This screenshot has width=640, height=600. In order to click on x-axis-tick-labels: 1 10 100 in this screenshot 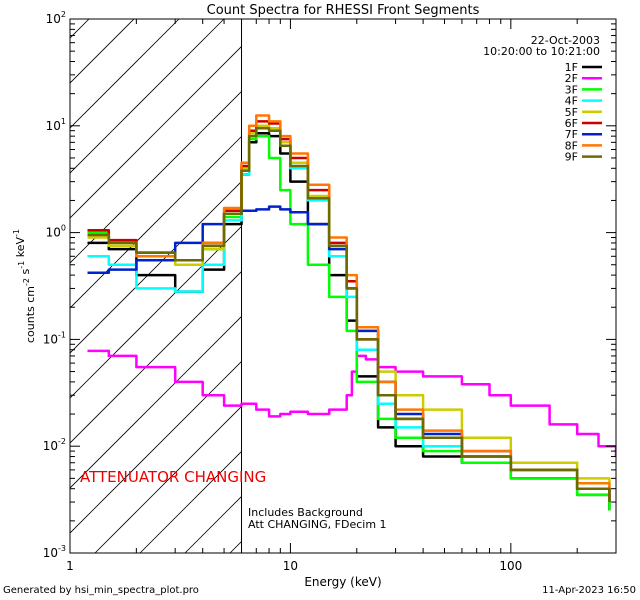, I will do `click(294, 566)`.